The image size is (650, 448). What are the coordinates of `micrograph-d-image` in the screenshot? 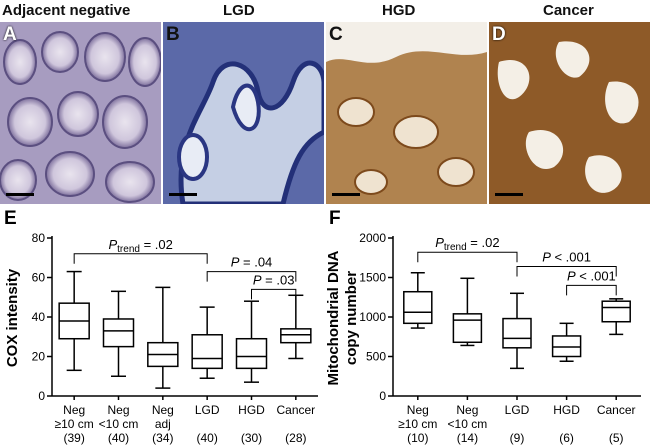 It's located at (569, 113).